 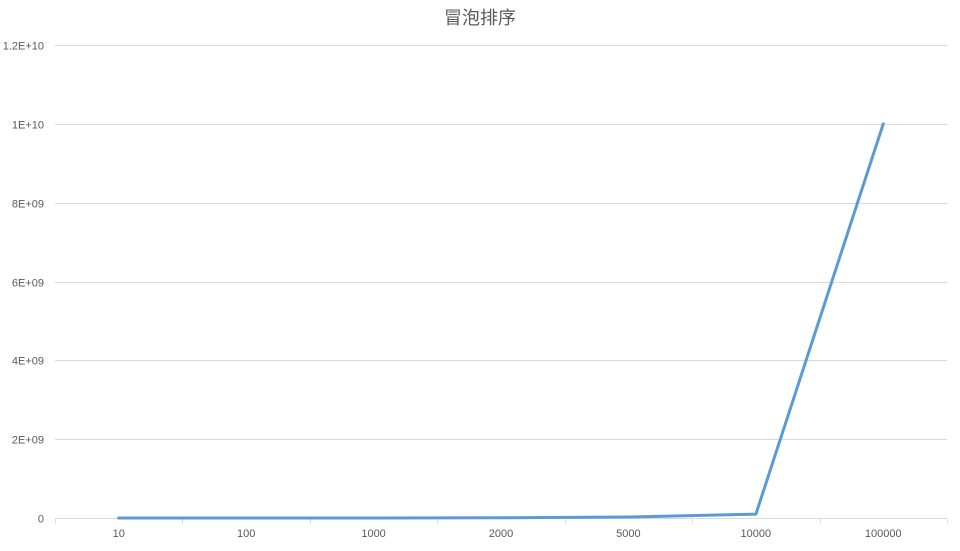 What do you see at coordinates (756, 534) in the screenshot?
I see `x-tick-label: 10000` at bounding box center [756, 534].